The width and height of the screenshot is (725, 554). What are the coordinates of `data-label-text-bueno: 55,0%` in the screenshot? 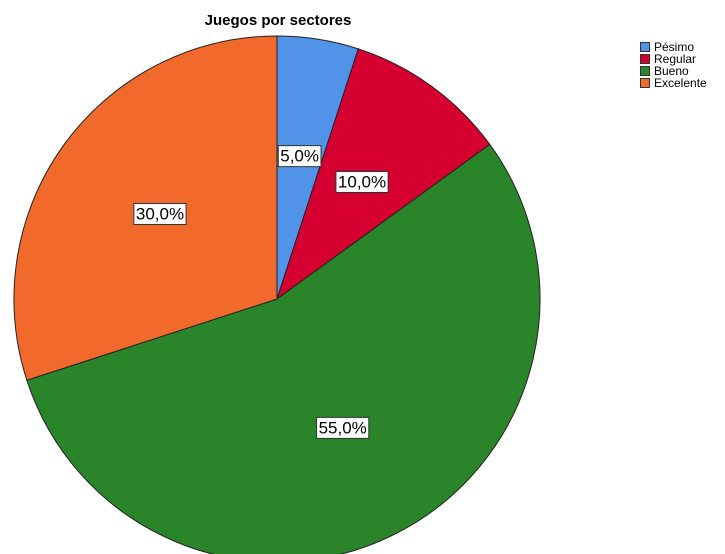 It's located at (343, 427).